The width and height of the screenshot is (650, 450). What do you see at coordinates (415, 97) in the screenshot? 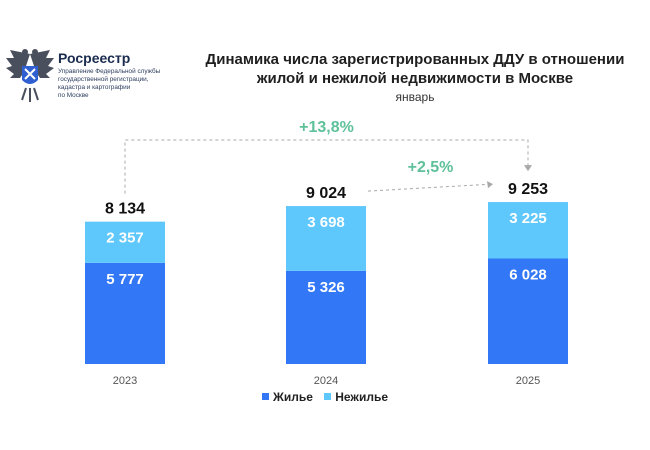
I see `chart-subtitle: январь` at bounding box center [415, 97].